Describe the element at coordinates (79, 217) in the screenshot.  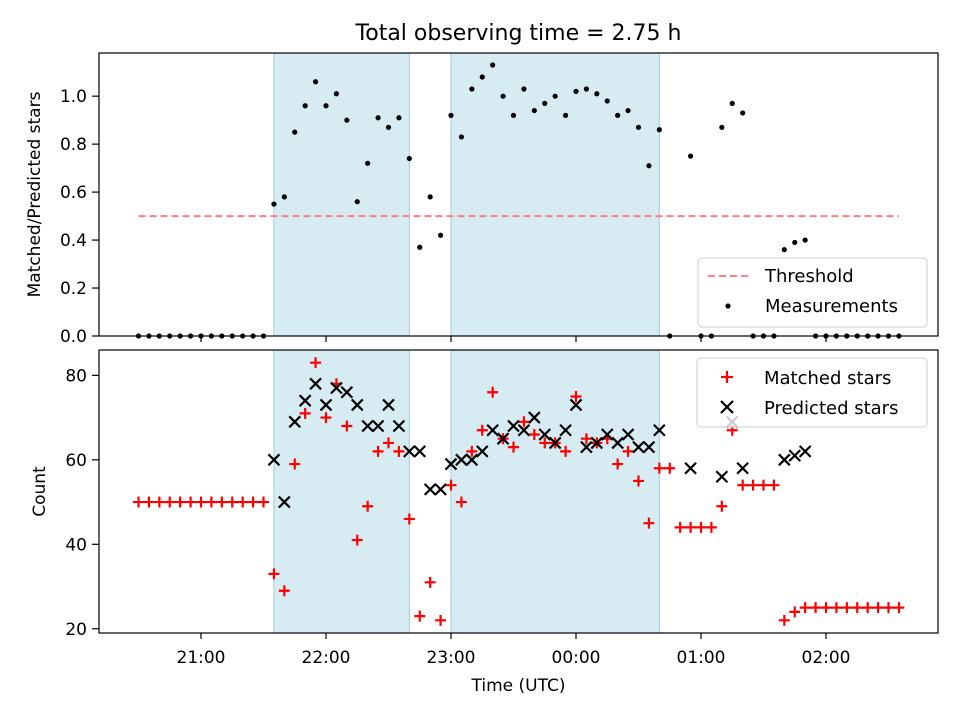
I see `top-y-axis: 0.0 0.2 0.4 0.6 0.8 1.0` at that location.